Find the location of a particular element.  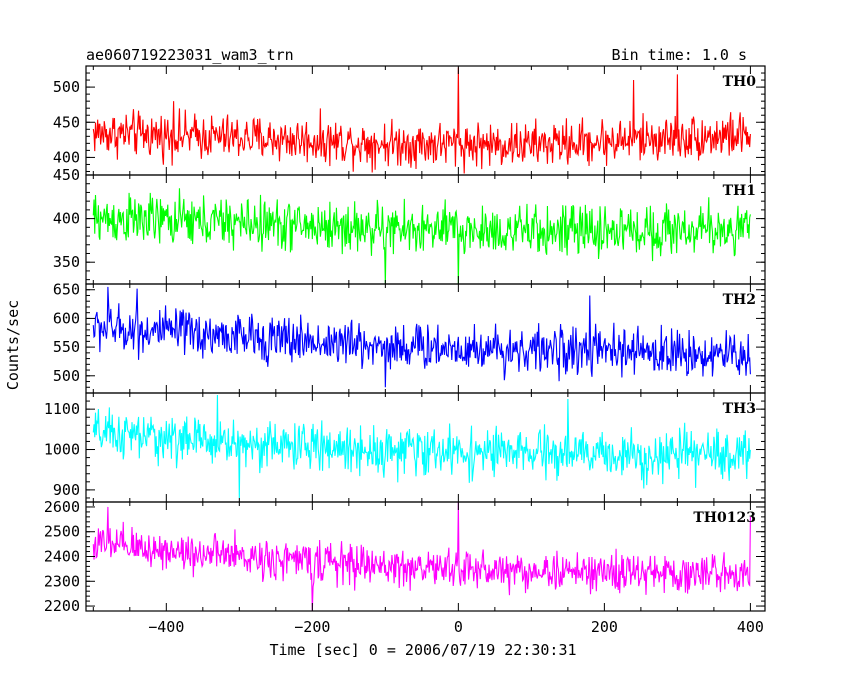

y-tick-label: 2600 is located at coordinates (62, 507).